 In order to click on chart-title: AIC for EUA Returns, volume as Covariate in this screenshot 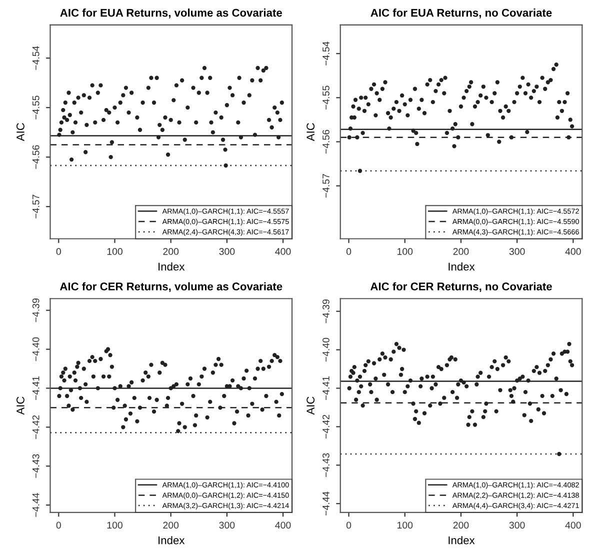, I will do `click(171, 13)`.